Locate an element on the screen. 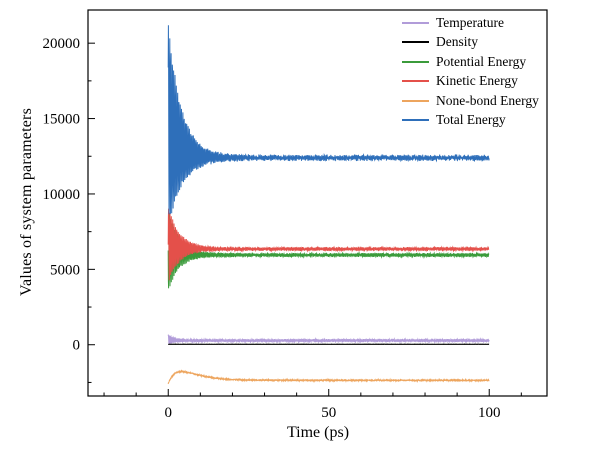 The height and width of the screenshot is (459, 612). y-tick-label: 5000 is located at coordinates (65, 270).